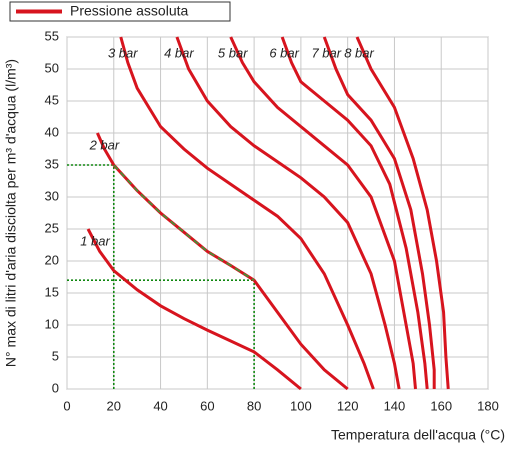 This screenshot has width=505, height=449. I want to click on y-tick-label: 5, so click(55, 355).